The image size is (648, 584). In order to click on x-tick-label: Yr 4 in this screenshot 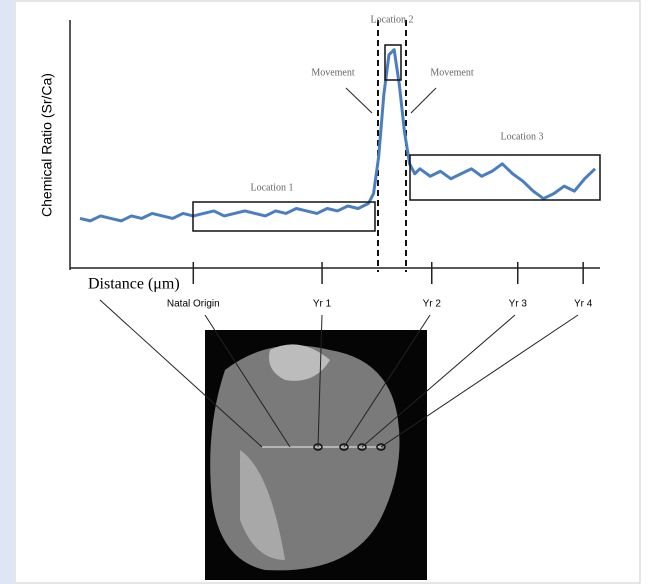, I will do `click(583, 304)`.